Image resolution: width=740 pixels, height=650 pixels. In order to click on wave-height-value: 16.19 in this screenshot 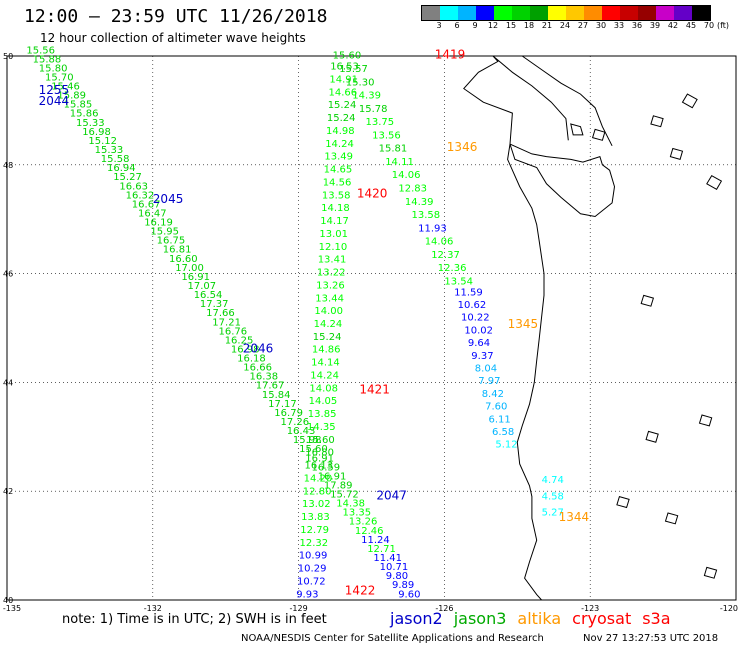, I will do `click(158, 223)`.